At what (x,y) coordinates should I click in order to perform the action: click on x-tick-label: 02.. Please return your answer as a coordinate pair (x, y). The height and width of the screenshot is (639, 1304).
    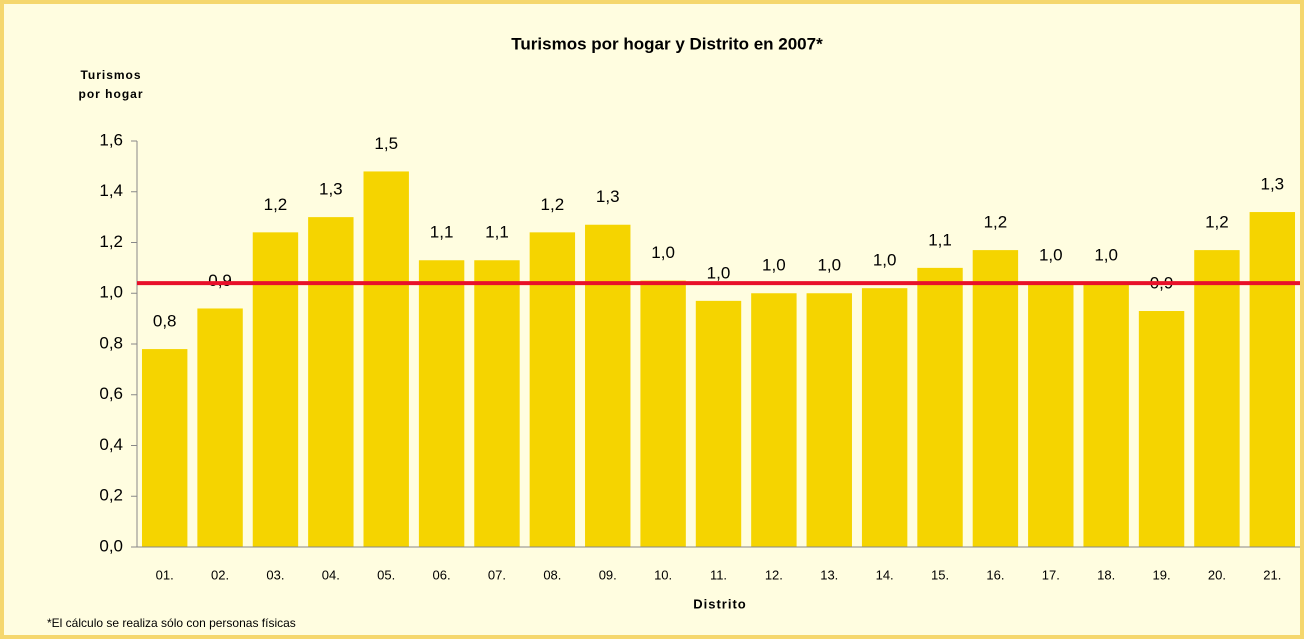
    Looking at the image, I should click on (220, 574).